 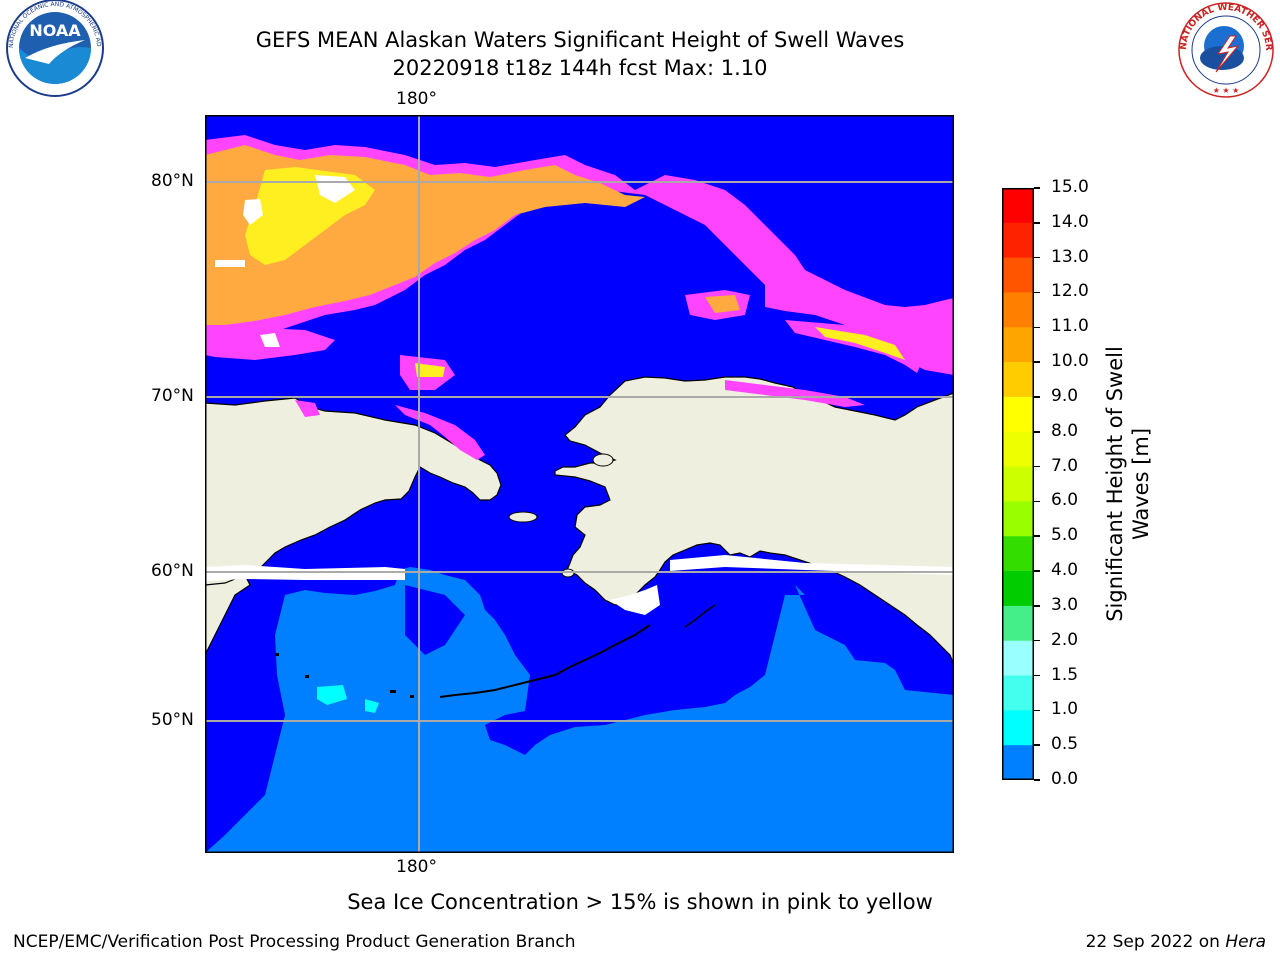 What do you see at coordinates (1065, 570) in the screenshot?
I see `colorbar-tick-label: 4.0` at bounding box center [1065, 570].